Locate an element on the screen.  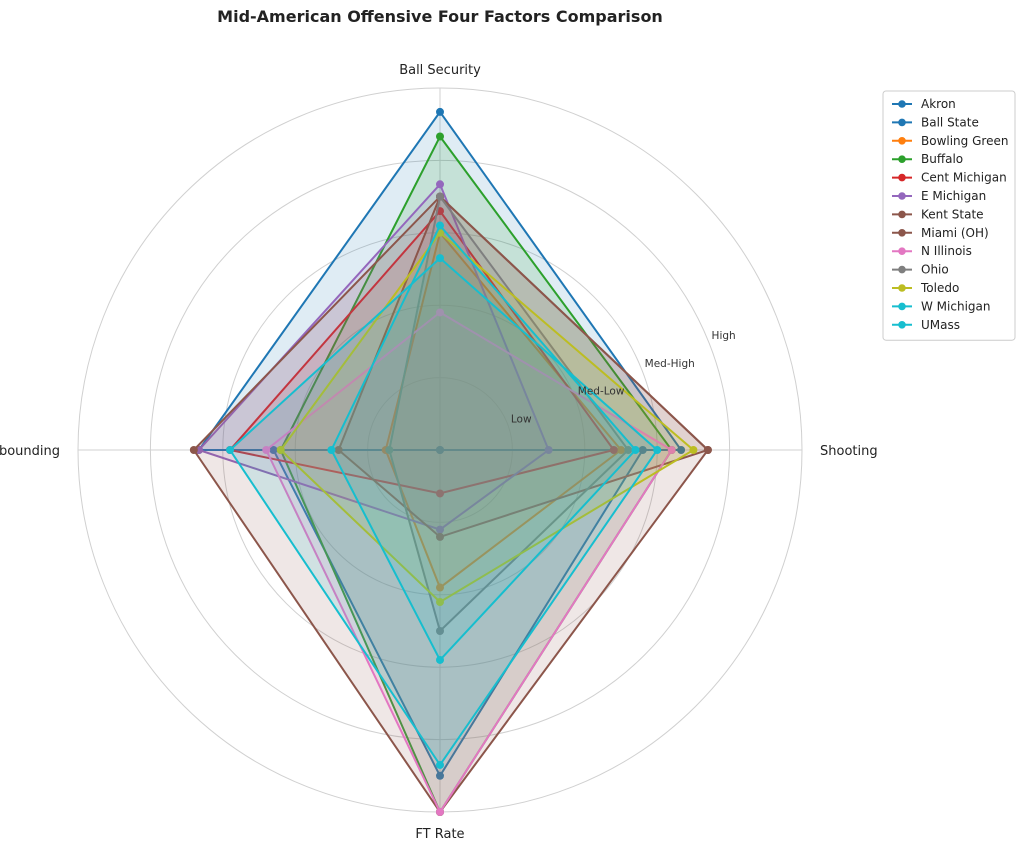
series-area-kent-state is located at coordinates (523, 366).